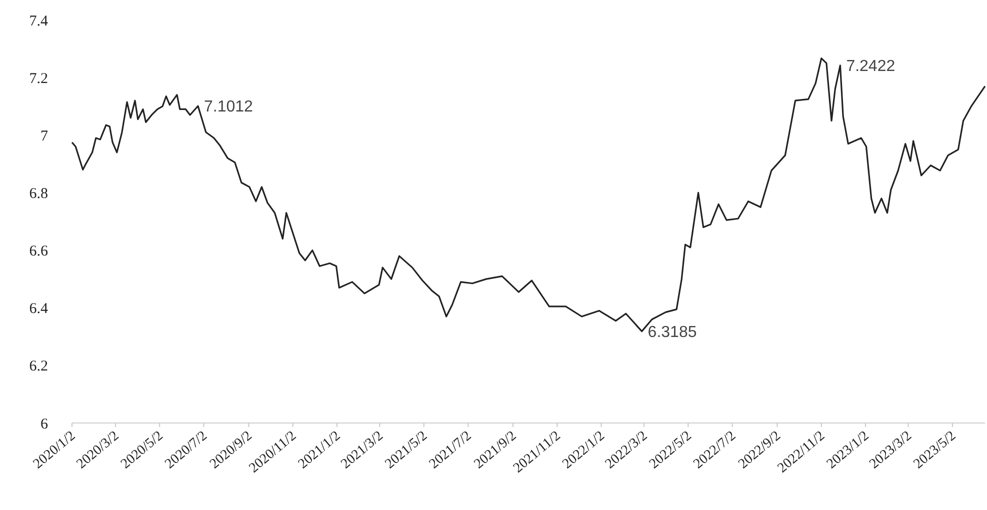  What do you see at coordinates (38, 252) in the screenshot?
I see `y-tick-label: 6.6` at bounding box center [38, 252].